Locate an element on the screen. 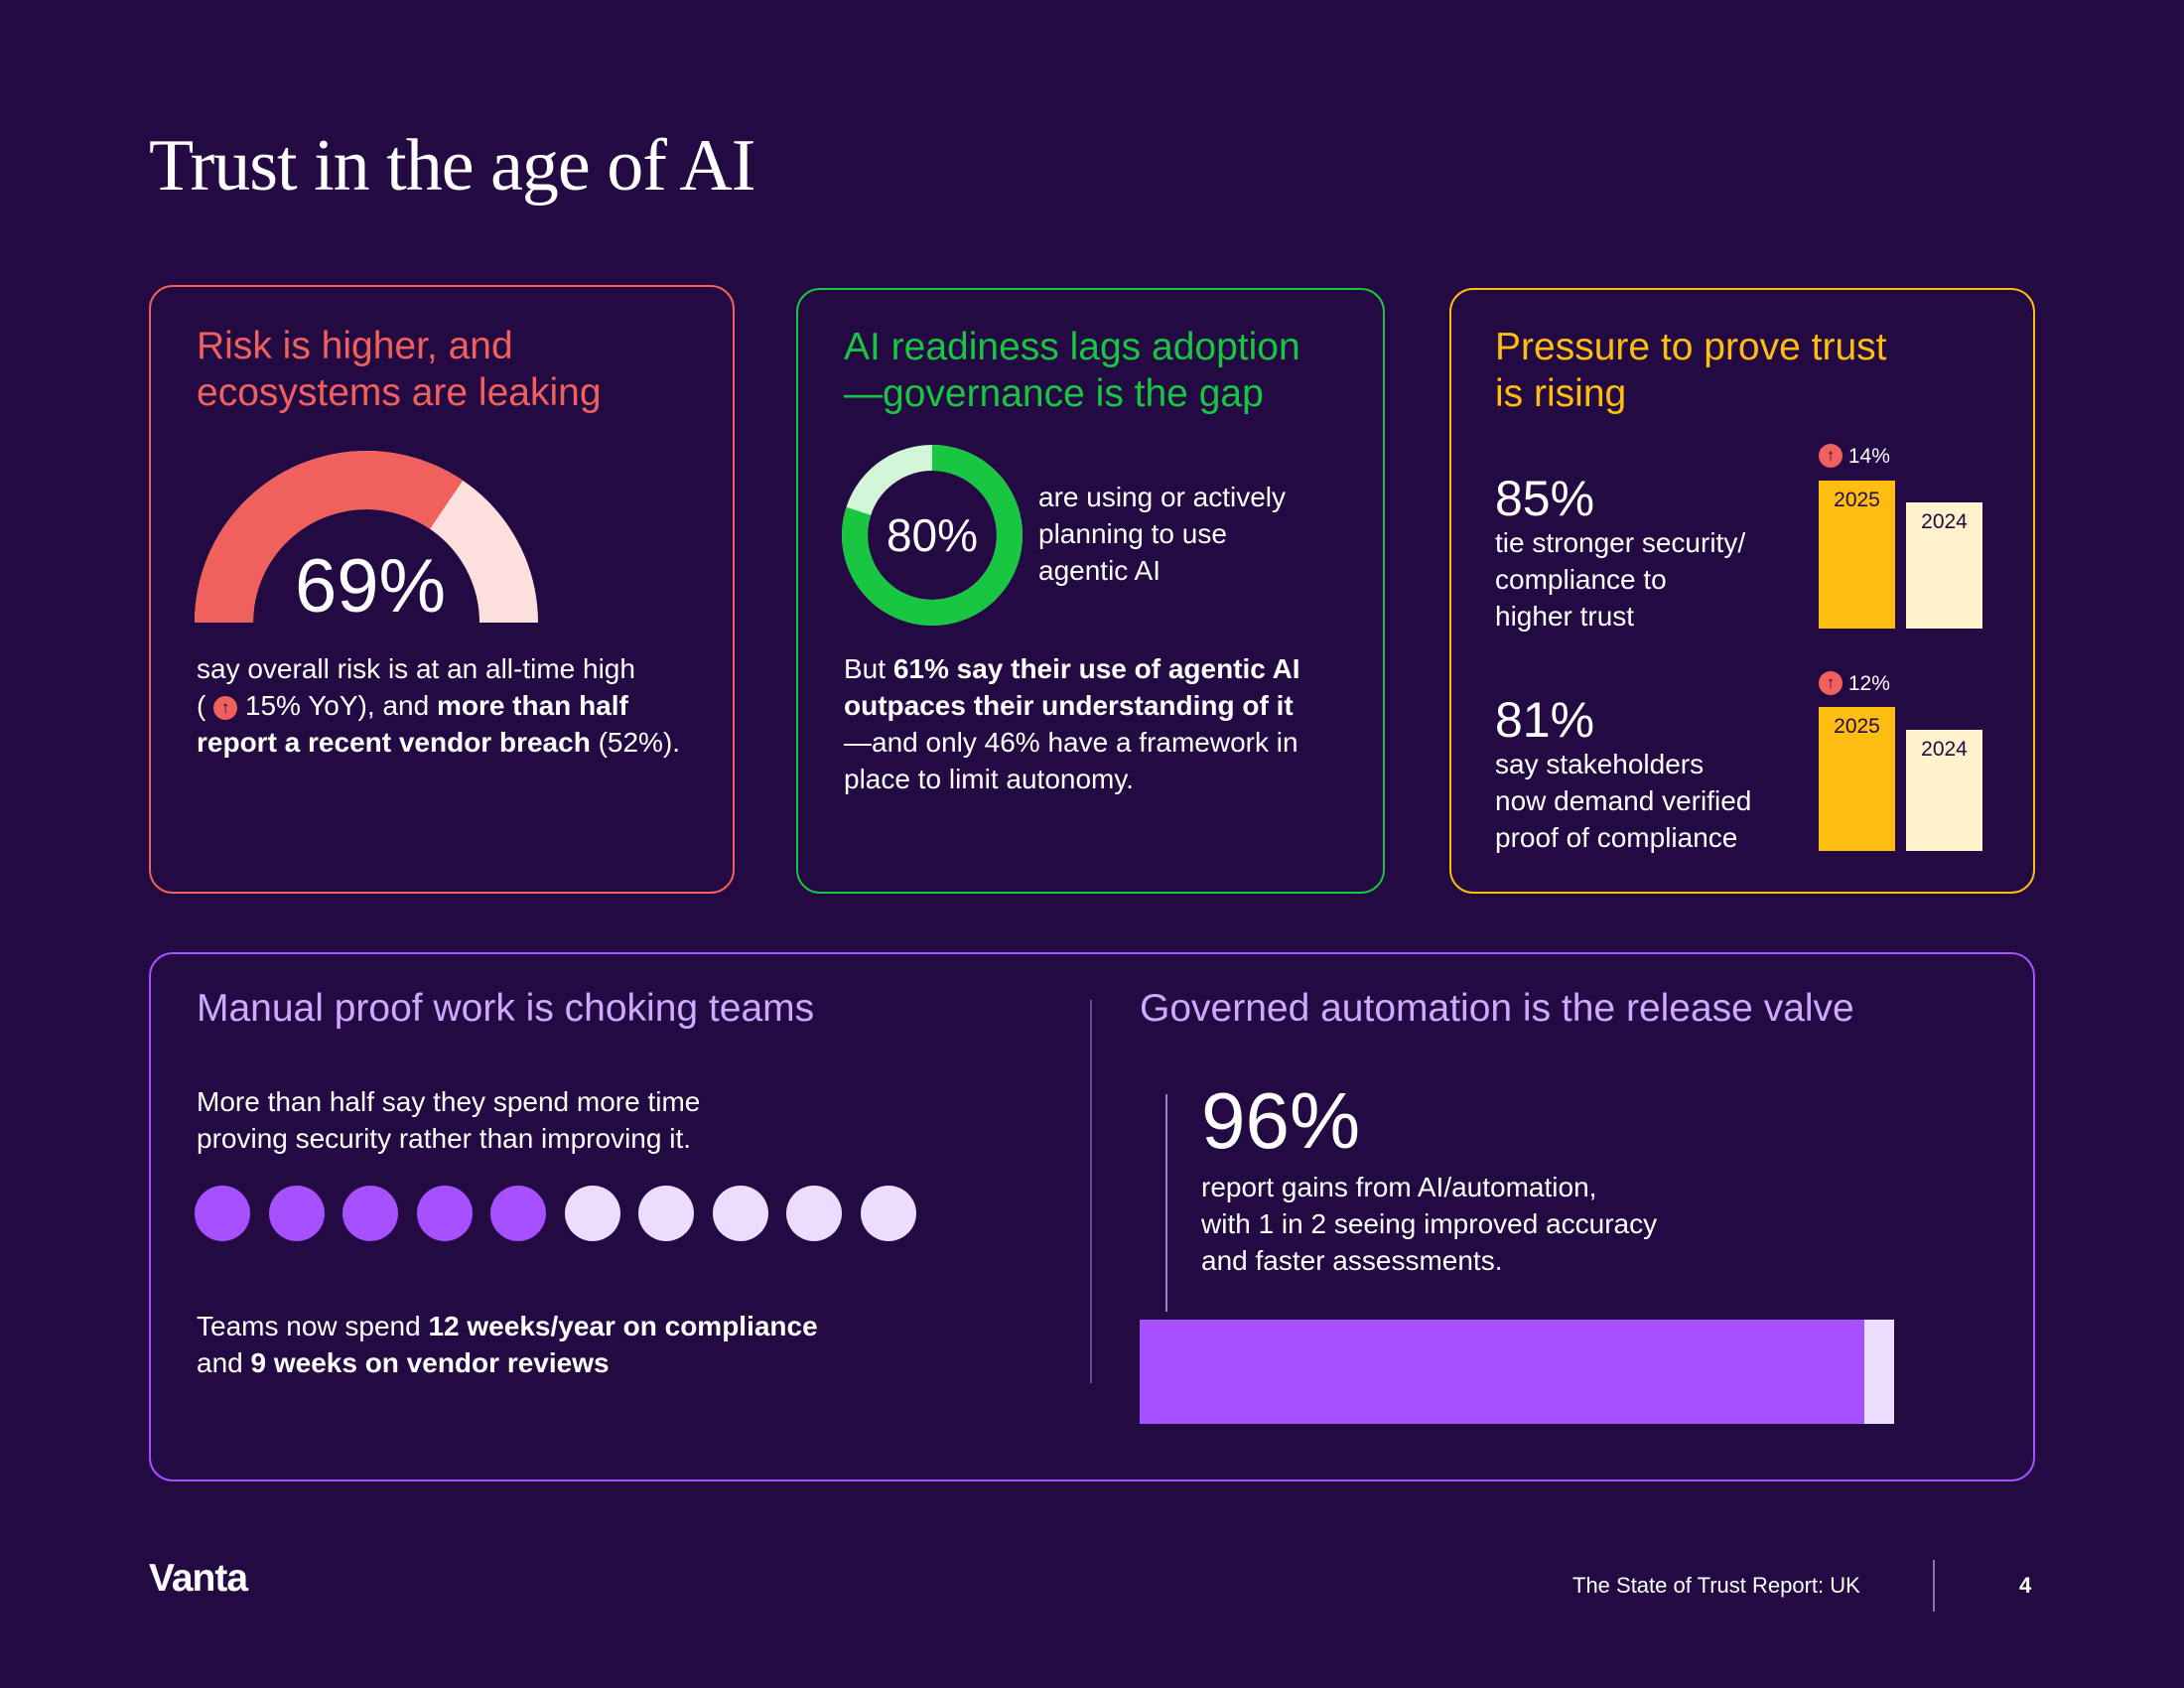 This screenshot has height=1688, width=2184. donut-label-line3: agentic AI is located at coordinates (1099, 570).